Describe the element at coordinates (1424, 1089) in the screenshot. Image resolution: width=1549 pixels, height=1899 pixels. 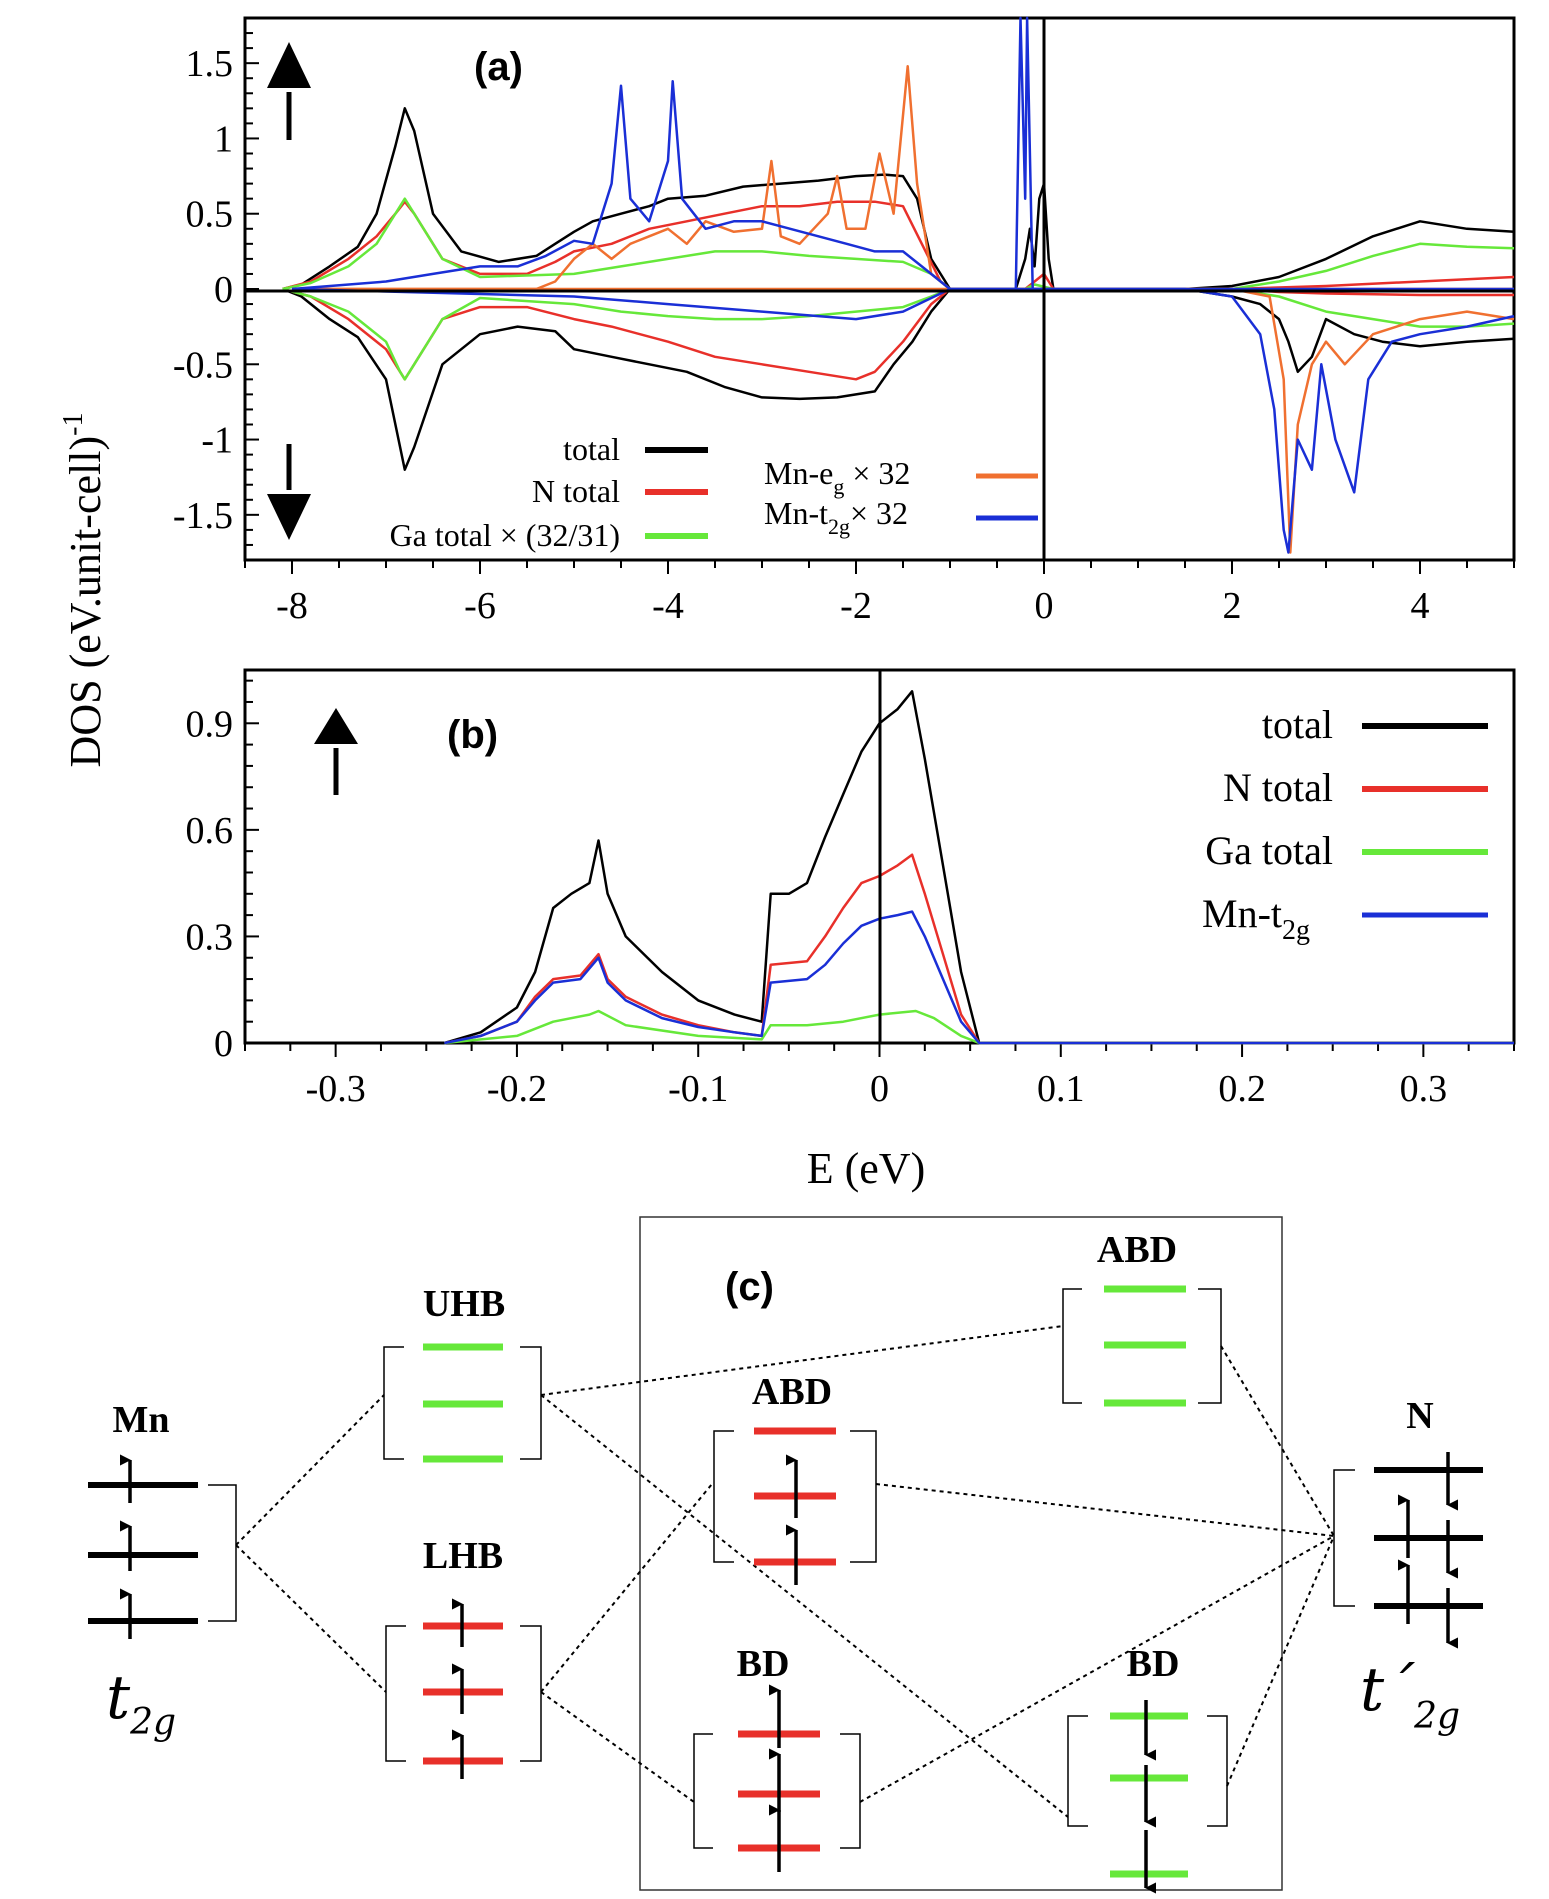
I see `x-tick-label: 0.3` at that location.